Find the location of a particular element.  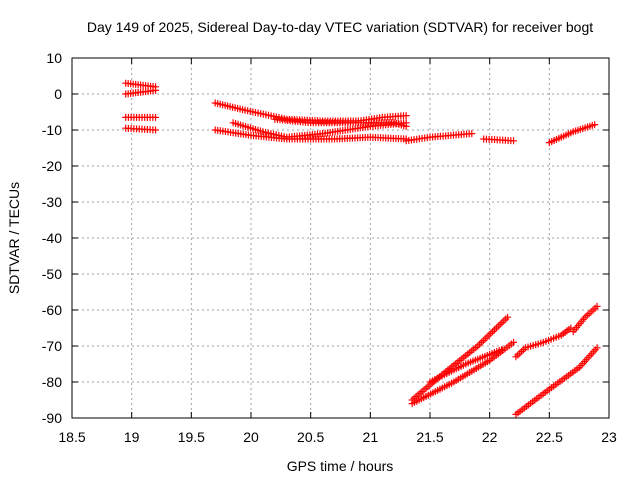

x-tick-label: 18.5 is located at coordinates (71, 437).